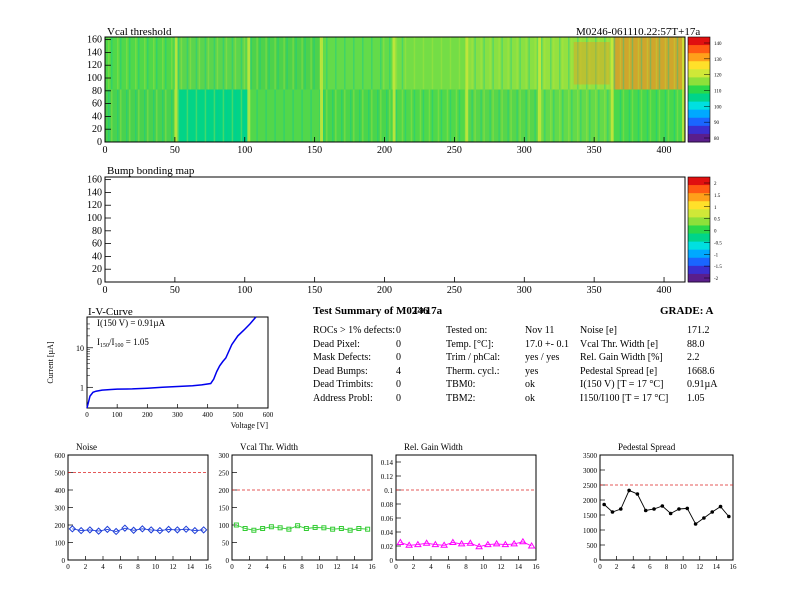 The width and height of the screenshot is (792, 612). Describe the element at coordinates (590, 531) in the screenshot. I see `y-tick-label: 1000` at that location.